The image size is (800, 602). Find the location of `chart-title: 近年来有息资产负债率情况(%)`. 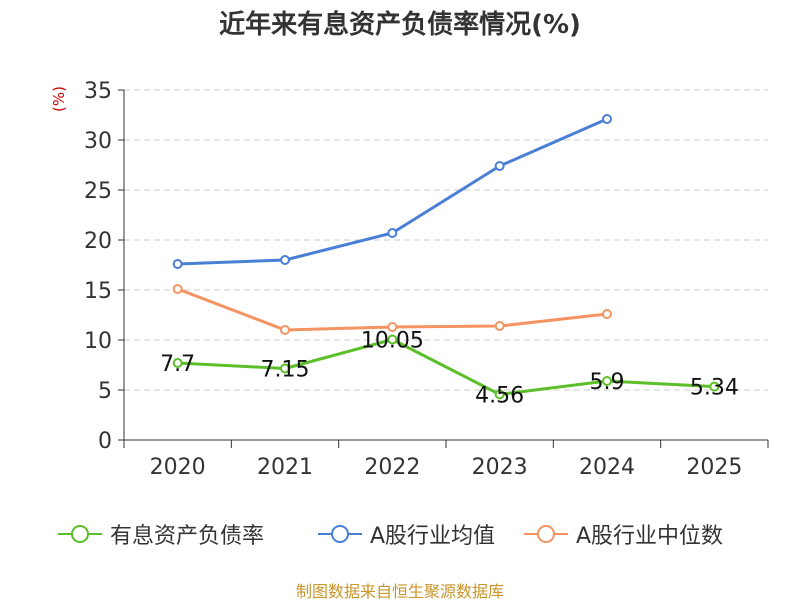

chart-title: 近年来有息资产负债率情况(%) is located at coordinates (400, 25).